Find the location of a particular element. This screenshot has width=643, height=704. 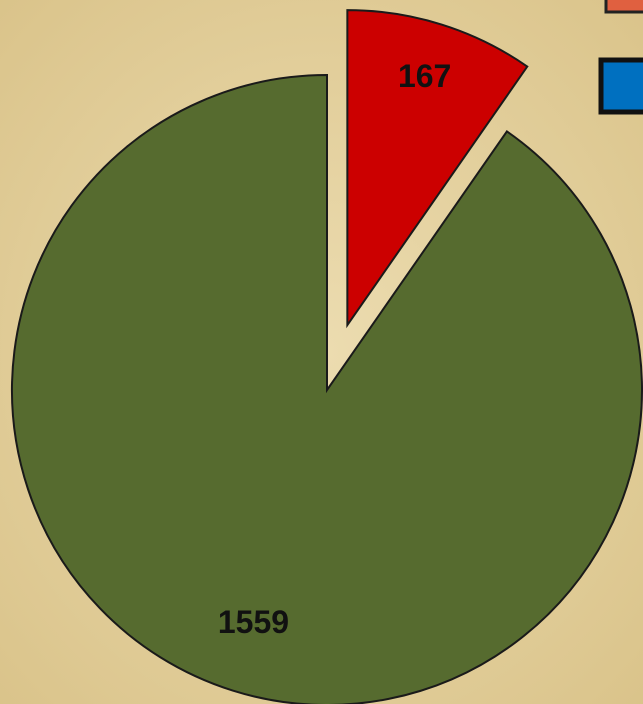

data-label: 167 is located at coordinates (424, 76).